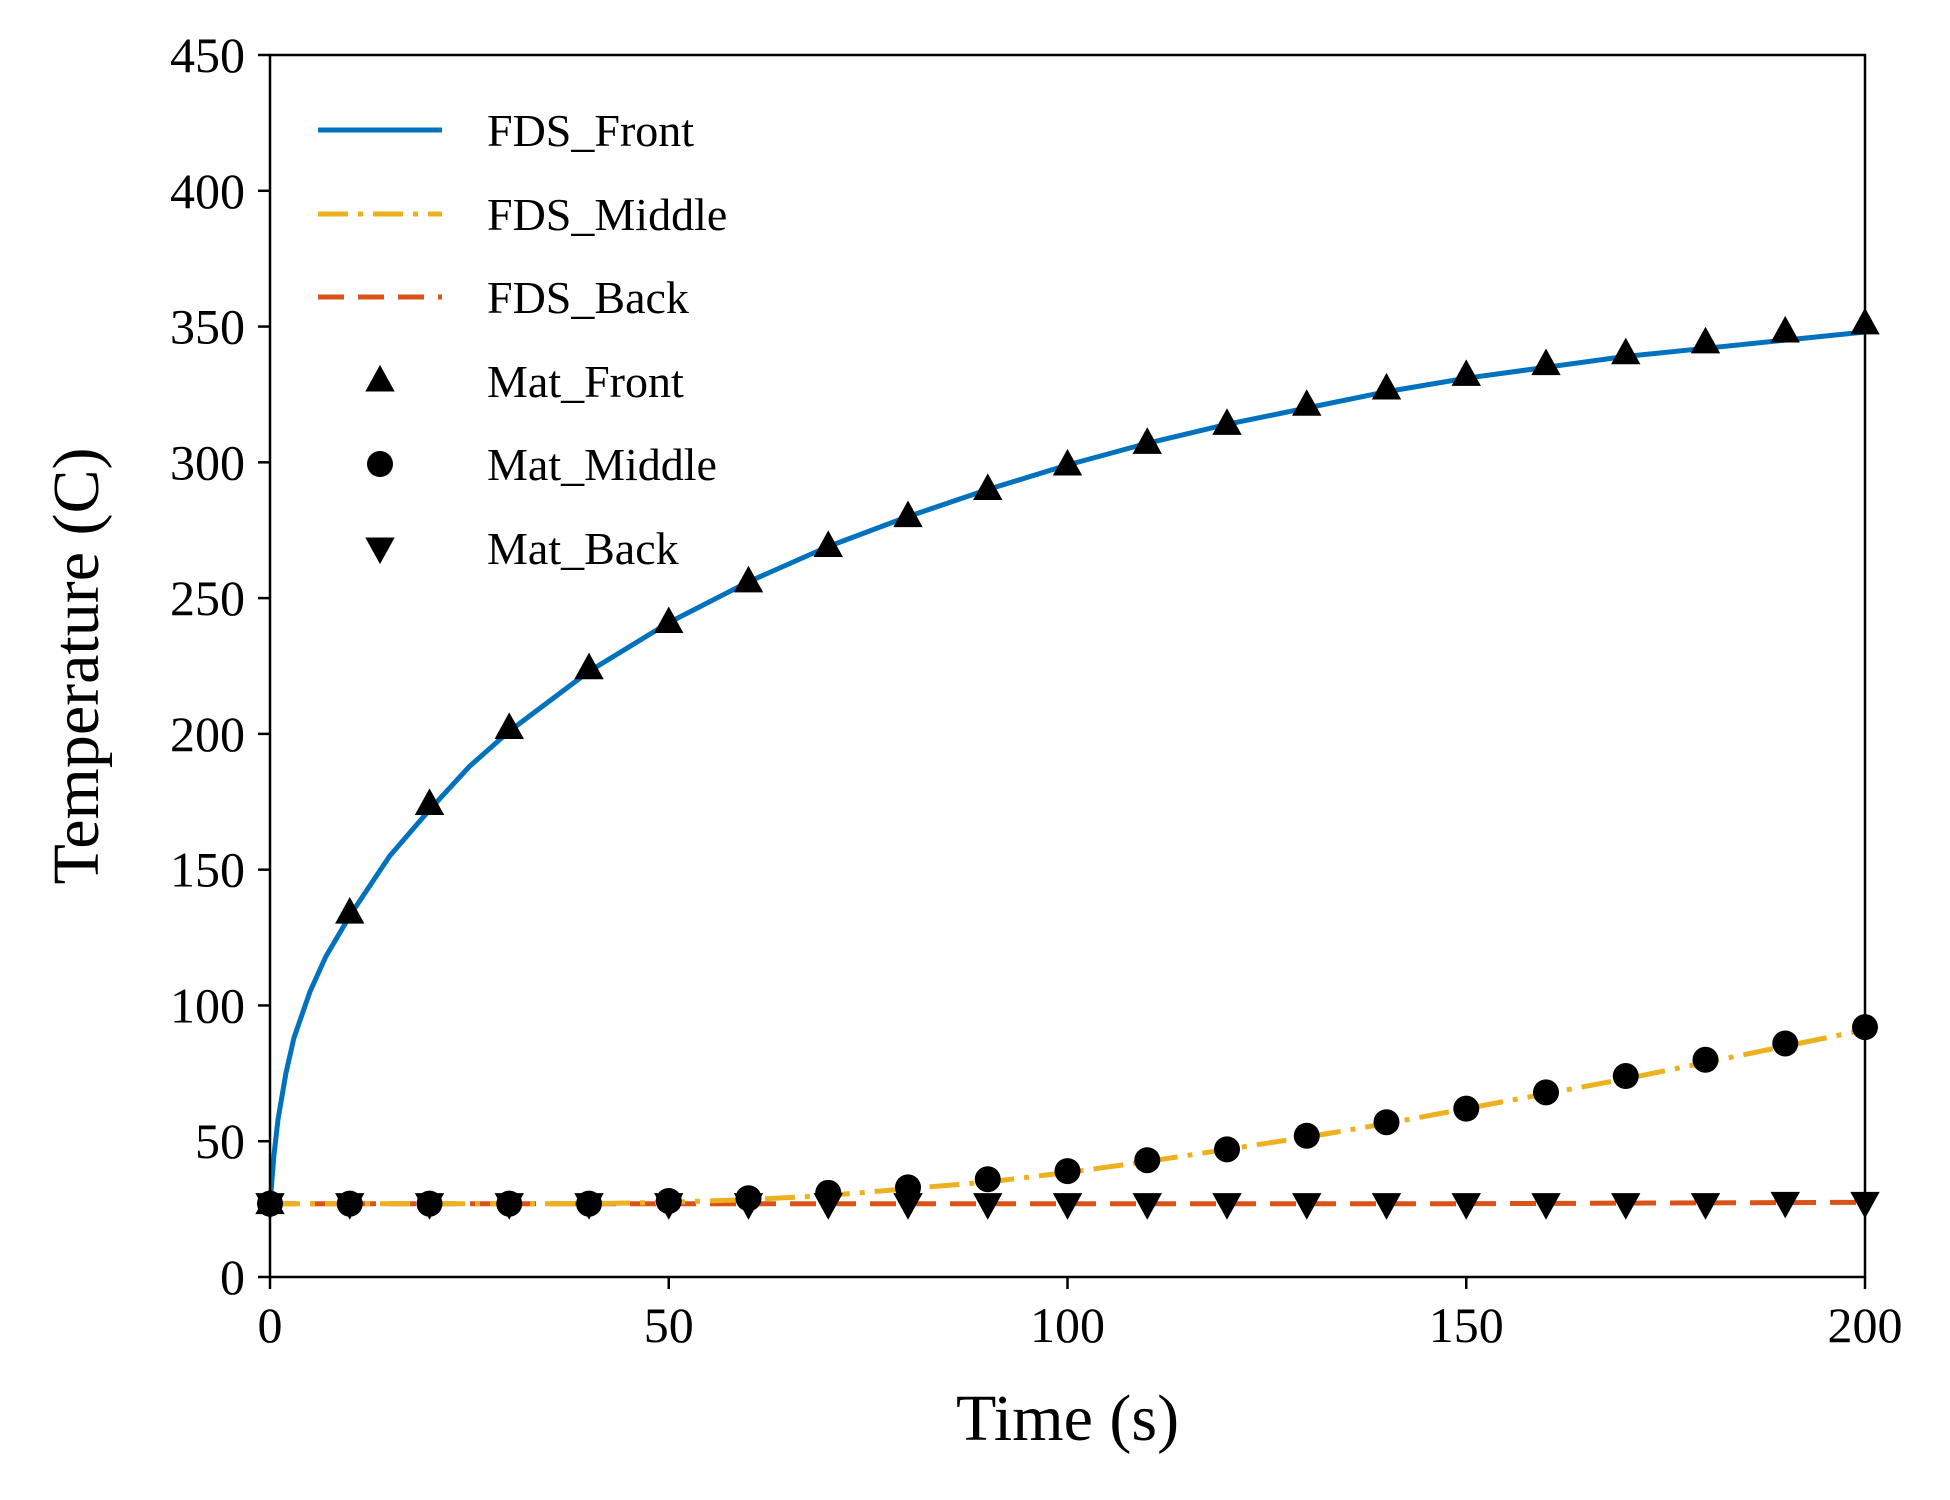  What do you see at coordinates (207, 598) in the screenshot?
I see `y-tick-label: 250` at bounding box center [207, 598].